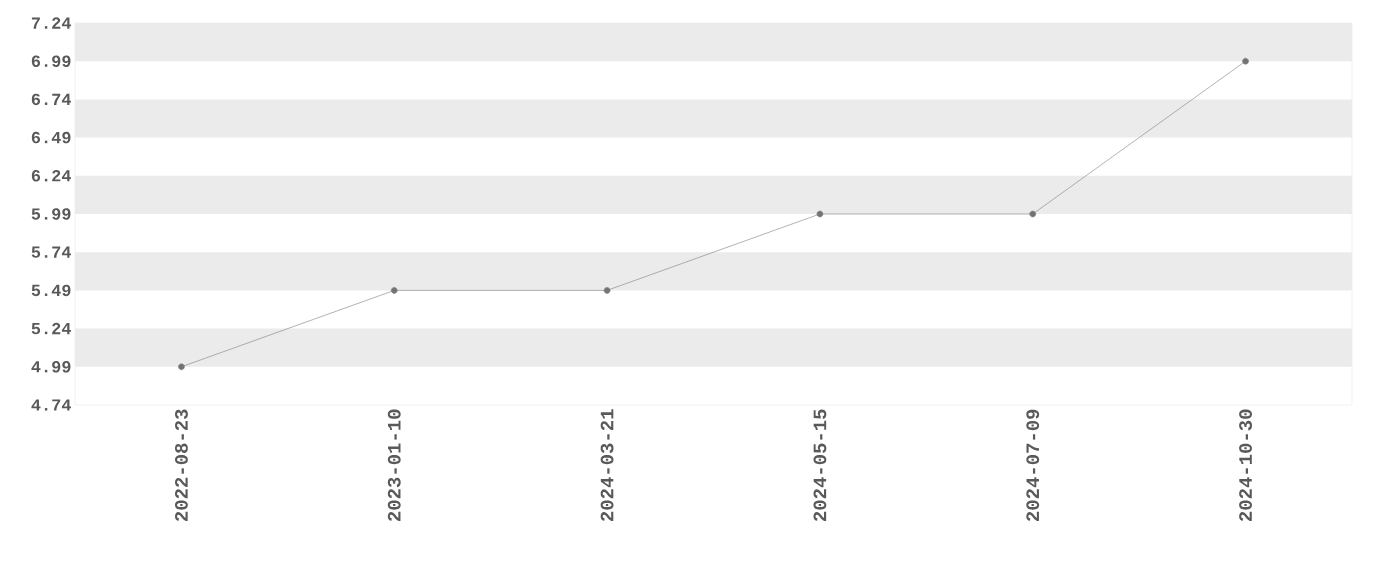 The width and height of the screenshot is (1380, 580). Describe the element at coordinates (51, 405) in the screenshot. I see `y-tick-label: 4.74` at that location.